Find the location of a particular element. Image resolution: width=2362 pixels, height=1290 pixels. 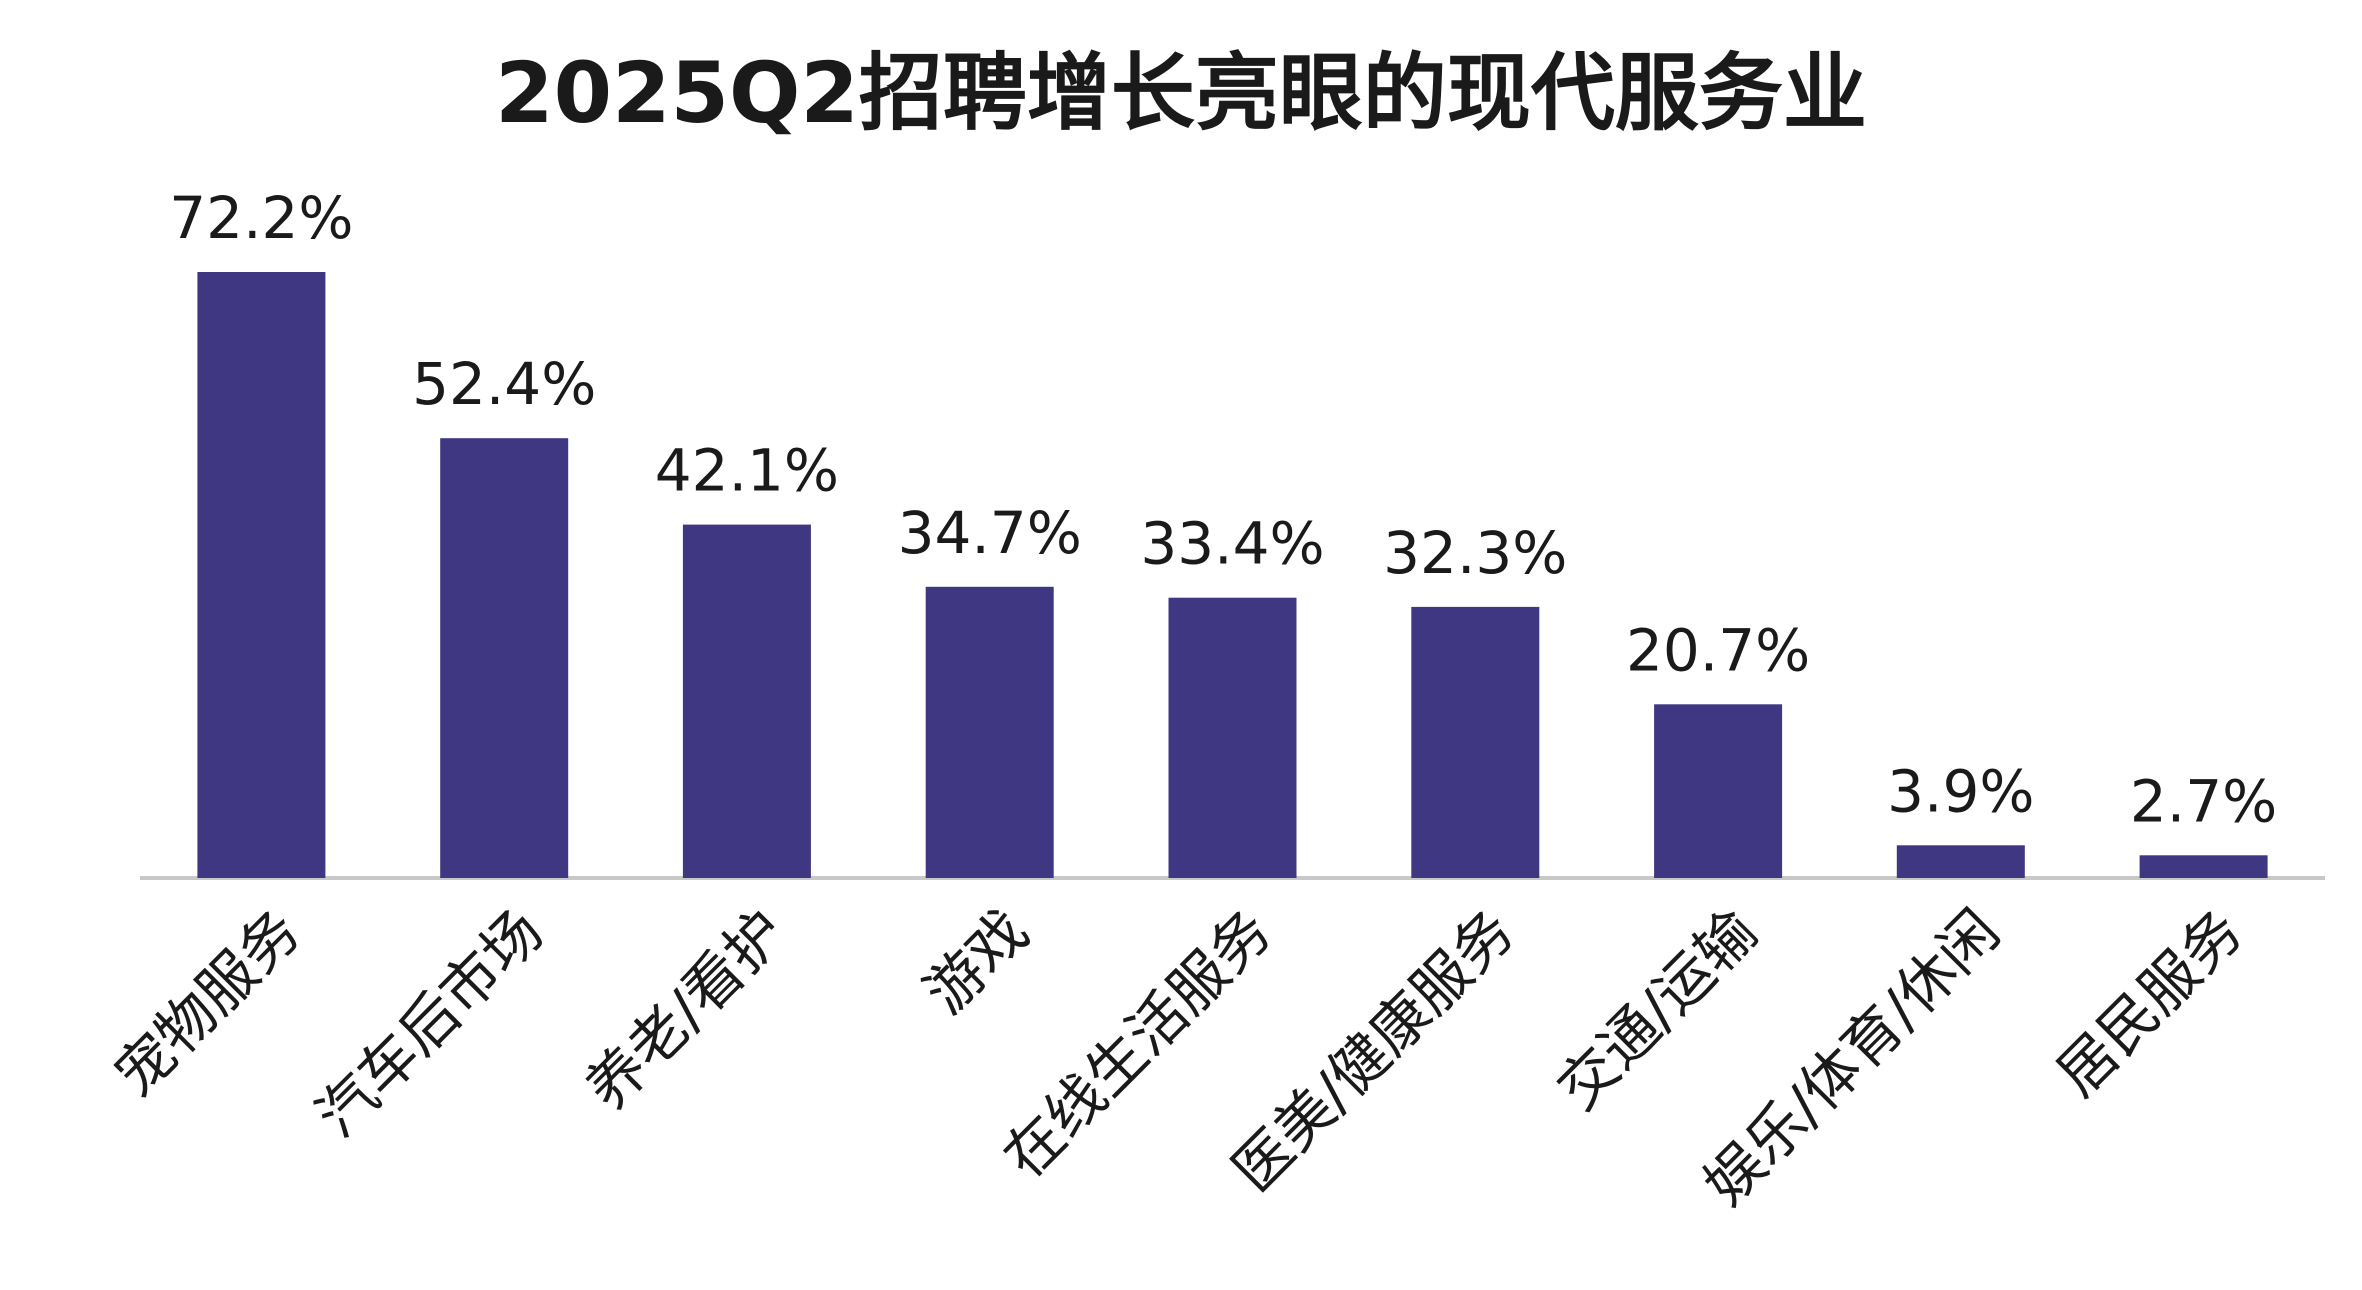

value-label-7: 20.7% is located at coordinates (1718, 650).